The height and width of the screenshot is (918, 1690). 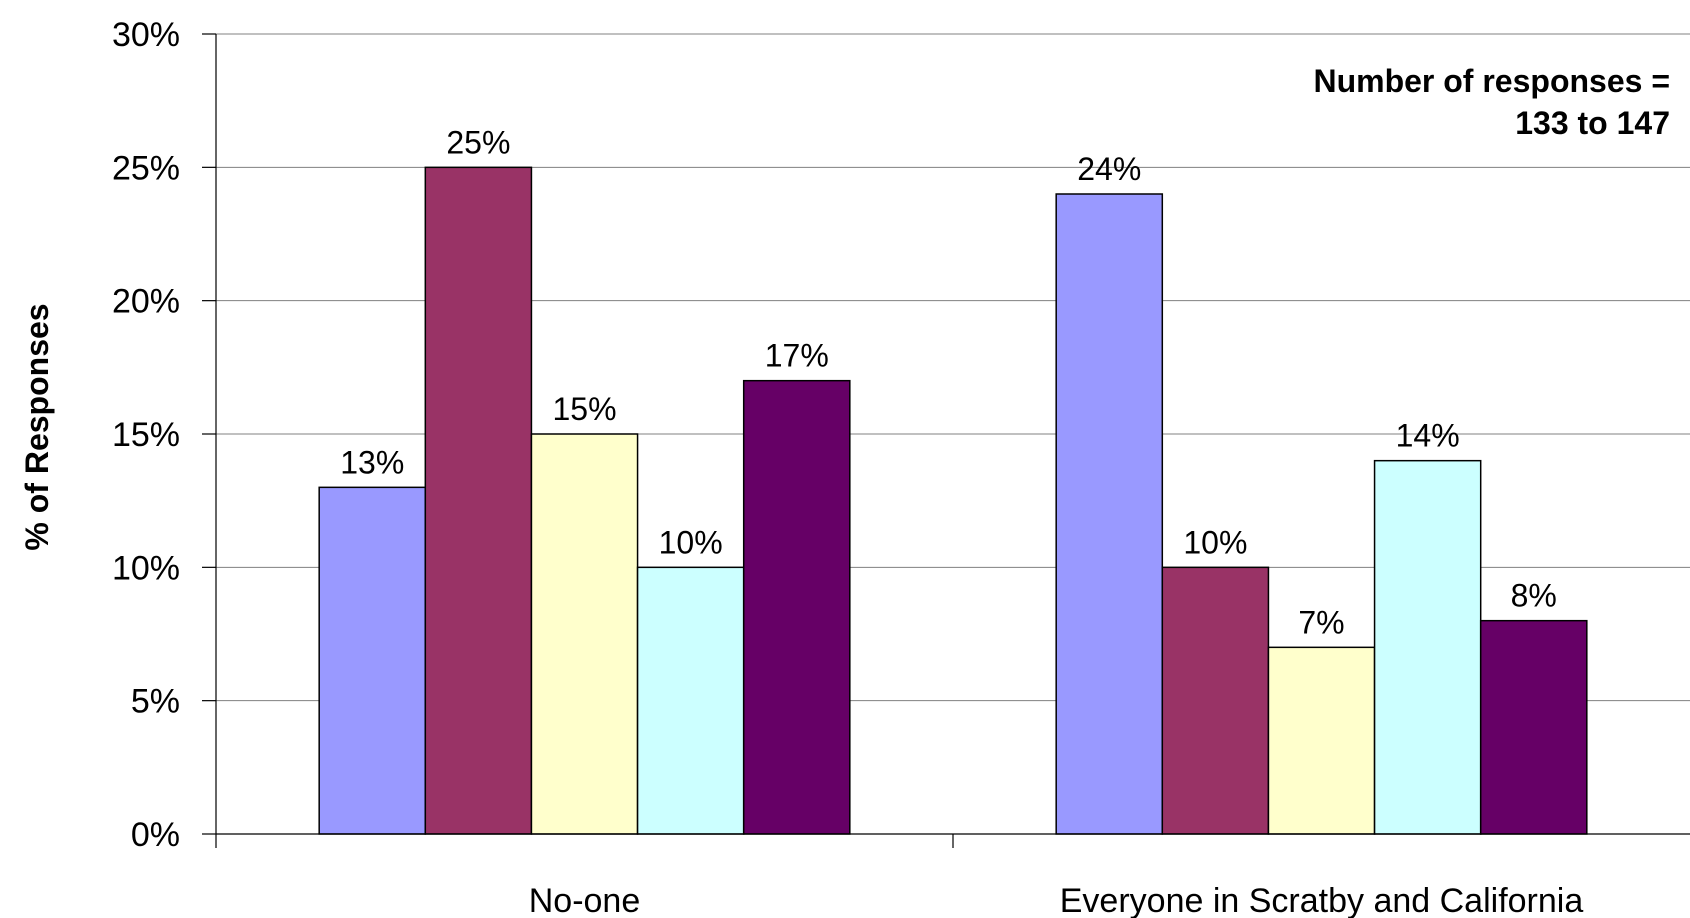 What do you see at coordinates (146, 435) in the screenshot?
I see `y-tick-label: 15%` at bounding box center [146, 435].